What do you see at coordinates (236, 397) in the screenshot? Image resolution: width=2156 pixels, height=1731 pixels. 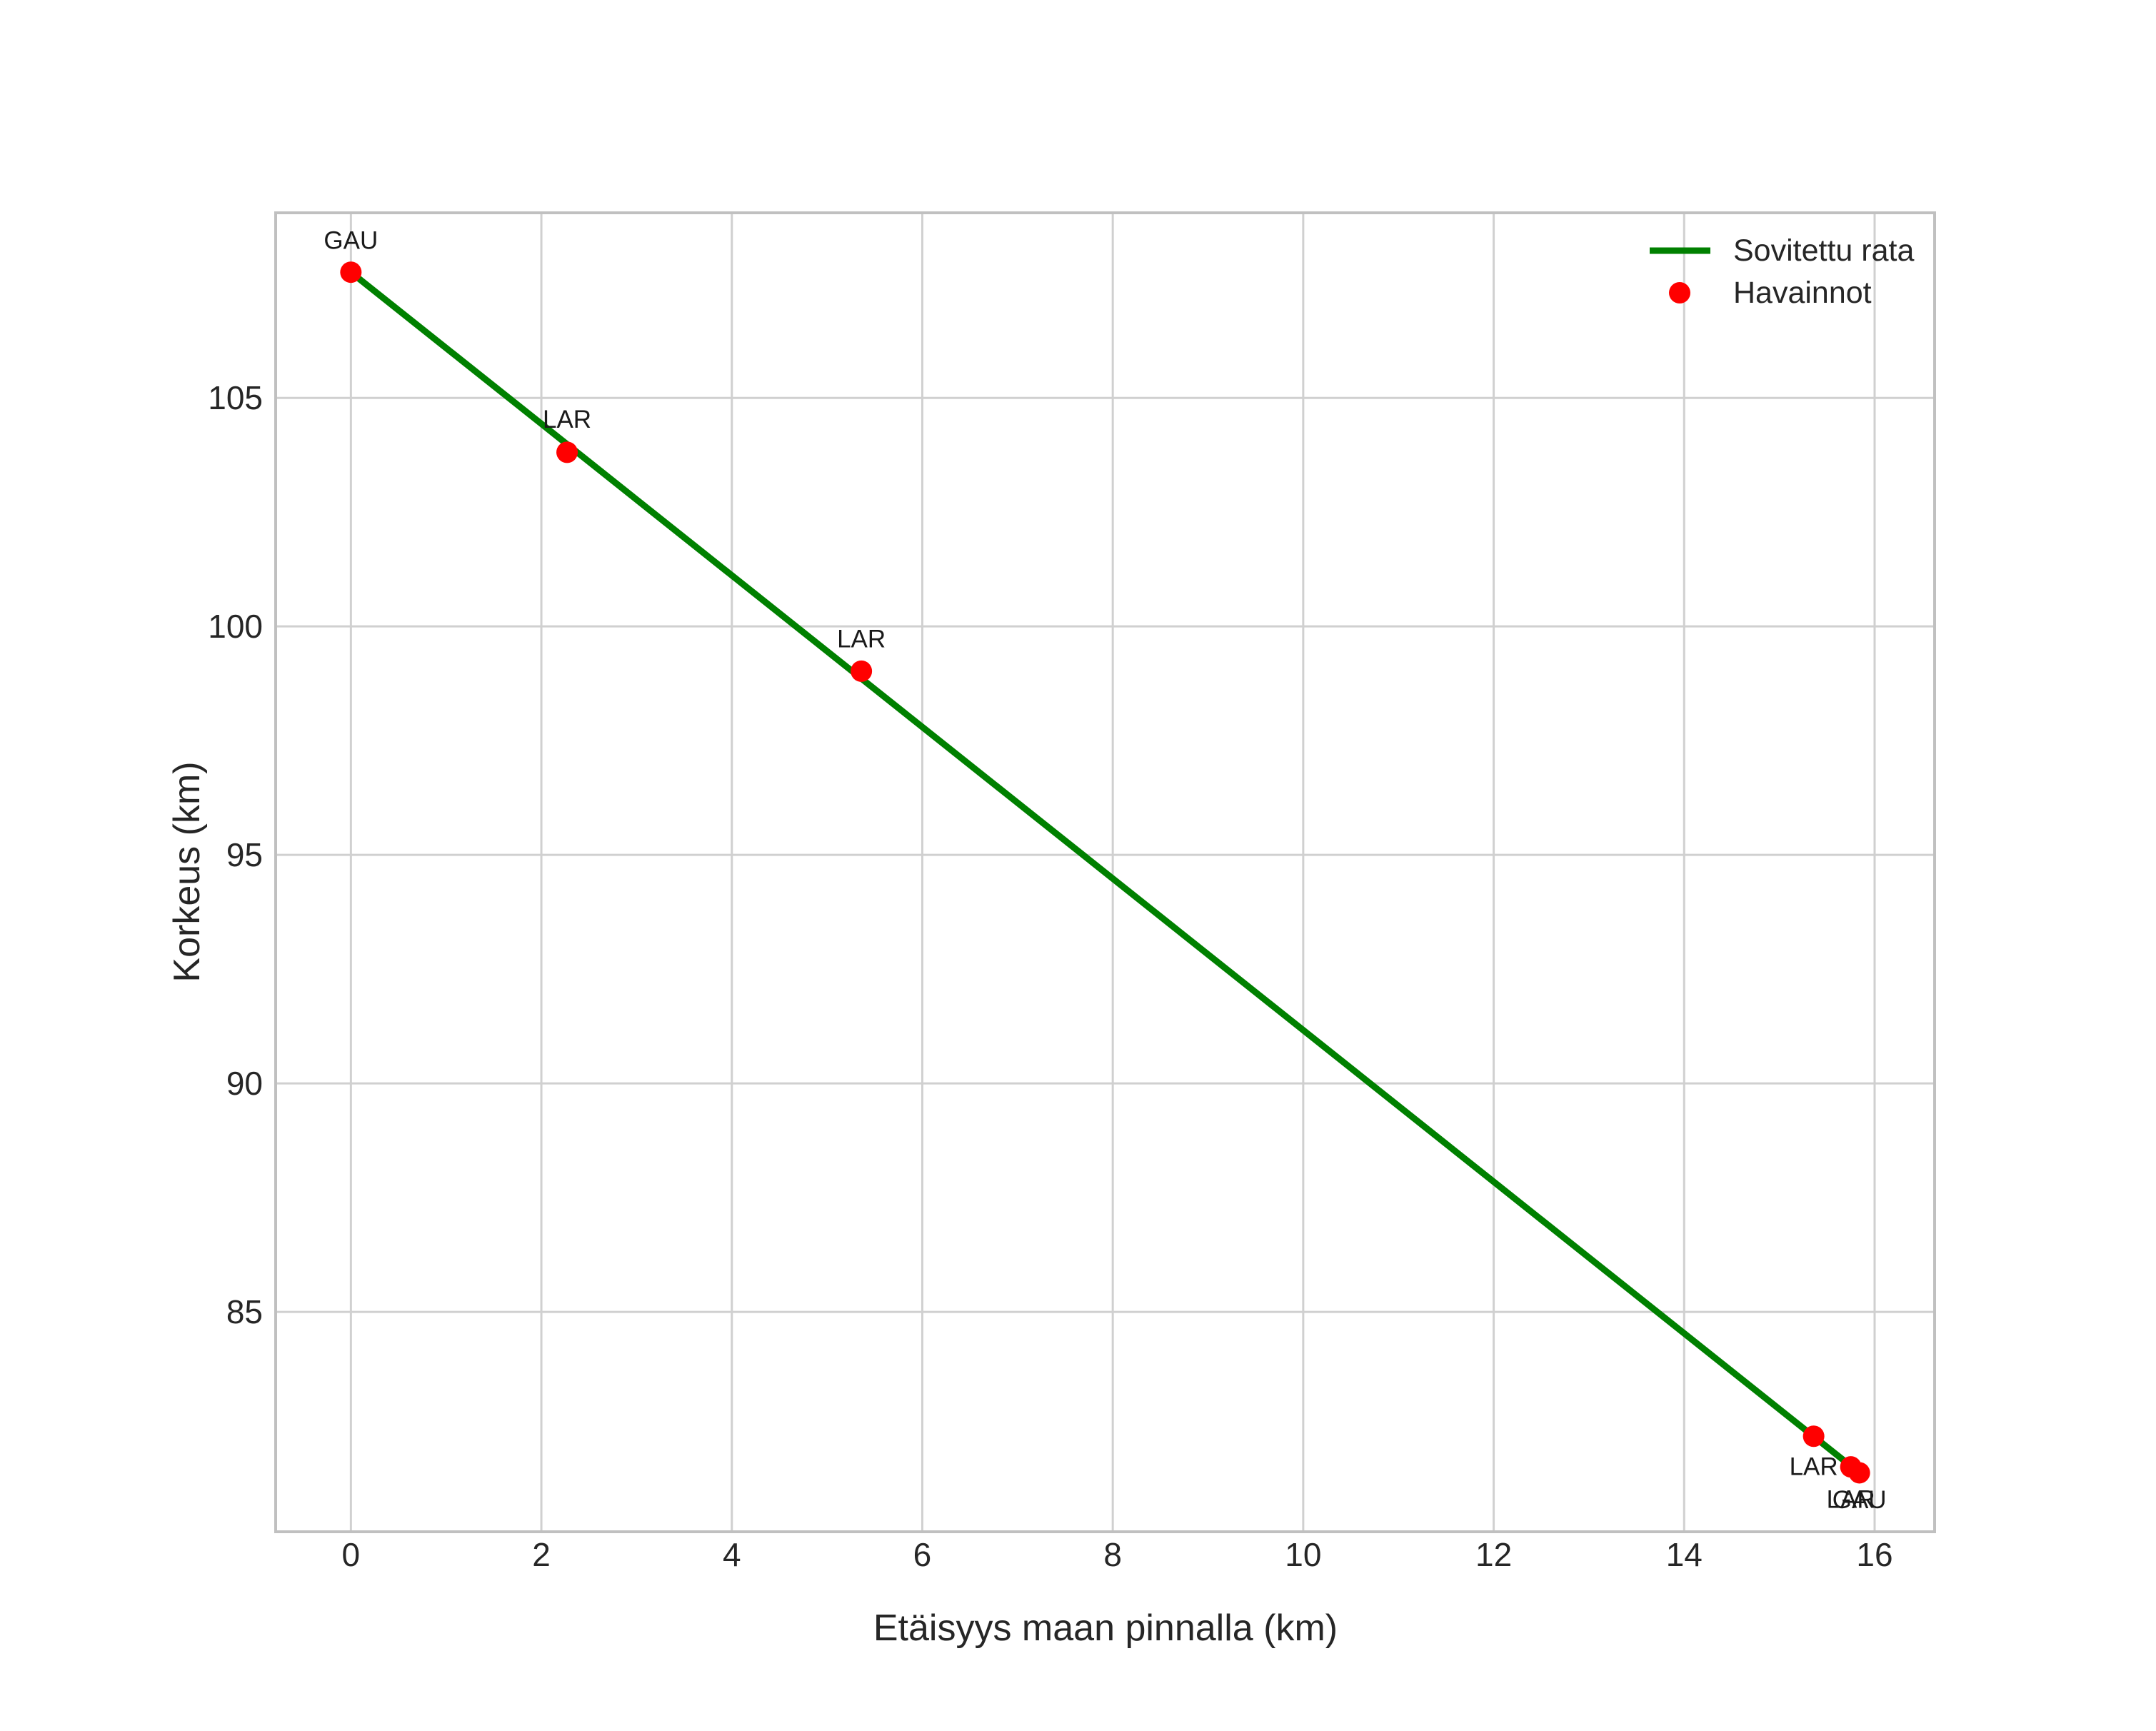 I see `y-tick-label: 105` at bounding box center [236, 397].